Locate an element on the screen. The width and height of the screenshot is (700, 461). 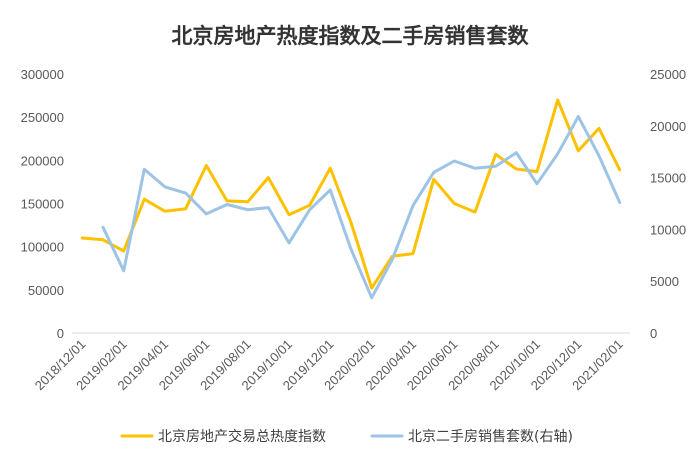
right-axis-tick-label: 10000 is located at coordinates (668, 229).